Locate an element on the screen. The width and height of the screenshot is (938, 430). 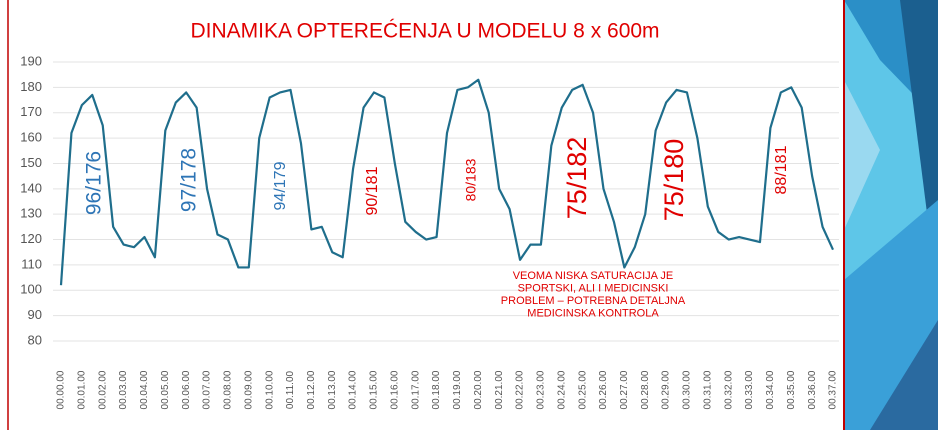
note-line: MEDICINSKA KONTROLA is located at coordinates (593, 313).